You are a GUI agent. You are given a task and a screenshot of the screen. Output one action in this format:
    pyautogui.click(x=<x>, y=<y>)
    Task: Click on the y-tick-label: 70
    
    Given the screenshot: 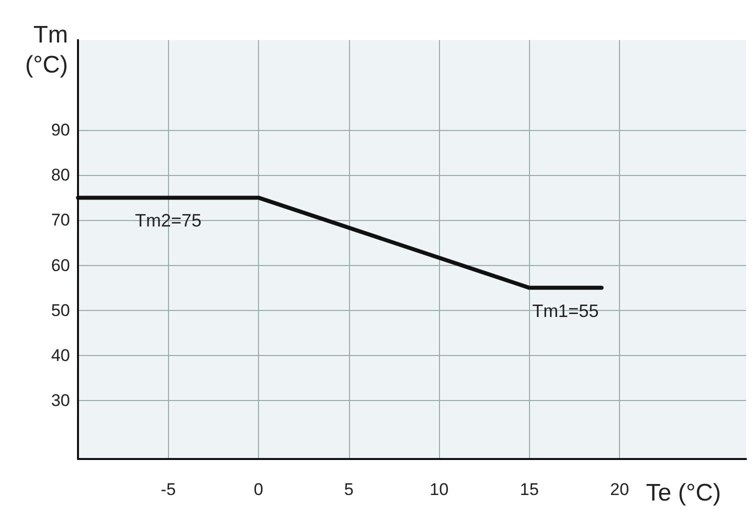 What is the action you would take?
    pyautogui.click(x=60, y=220)
    